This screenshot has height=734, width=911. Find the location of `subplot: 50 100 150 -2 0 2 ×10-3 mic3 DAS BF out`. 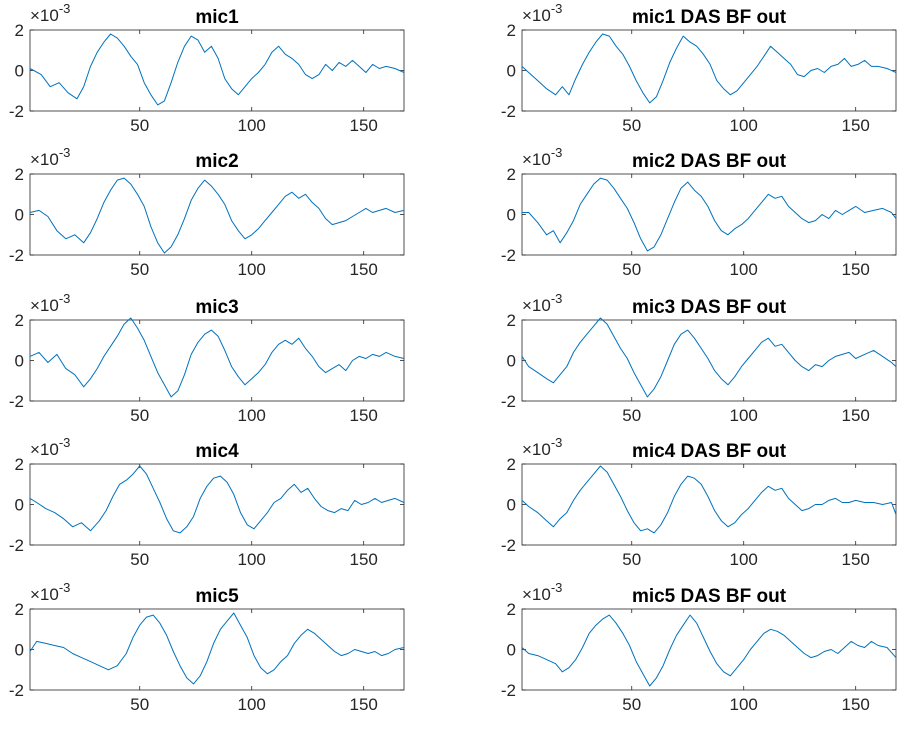

subplot: 50 100 150 -2 0 2 ×10-3 mic3 DAS BF out is located at coordinates (699, 358).